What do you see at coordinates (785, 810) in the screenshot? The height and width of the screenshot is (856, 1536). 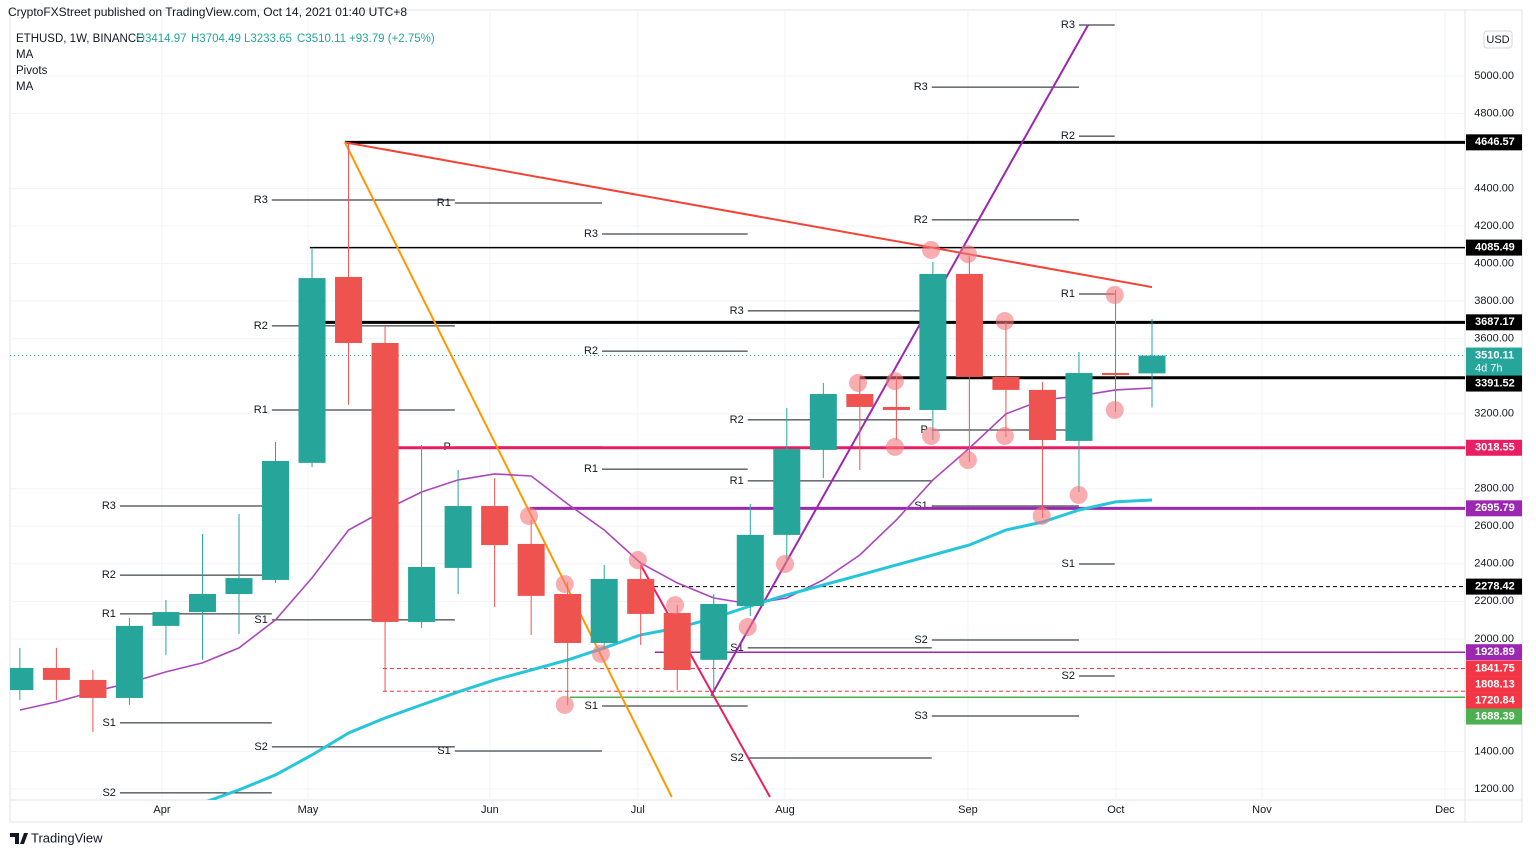 I see `x-tick-label: Aug` at bounding box center [785, 810].